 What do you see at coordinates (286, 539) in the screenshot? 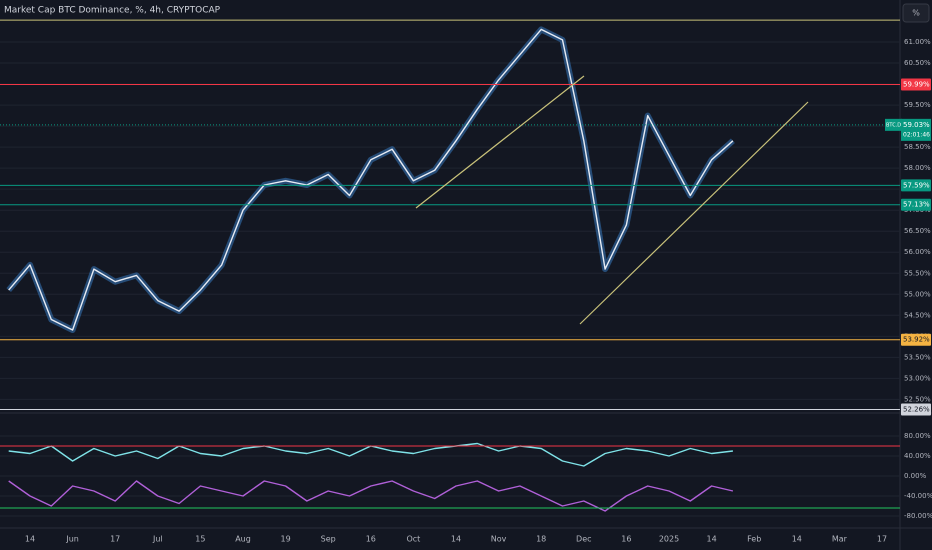
I see `x-tick-label: 19` at bounding box center [286, 539].